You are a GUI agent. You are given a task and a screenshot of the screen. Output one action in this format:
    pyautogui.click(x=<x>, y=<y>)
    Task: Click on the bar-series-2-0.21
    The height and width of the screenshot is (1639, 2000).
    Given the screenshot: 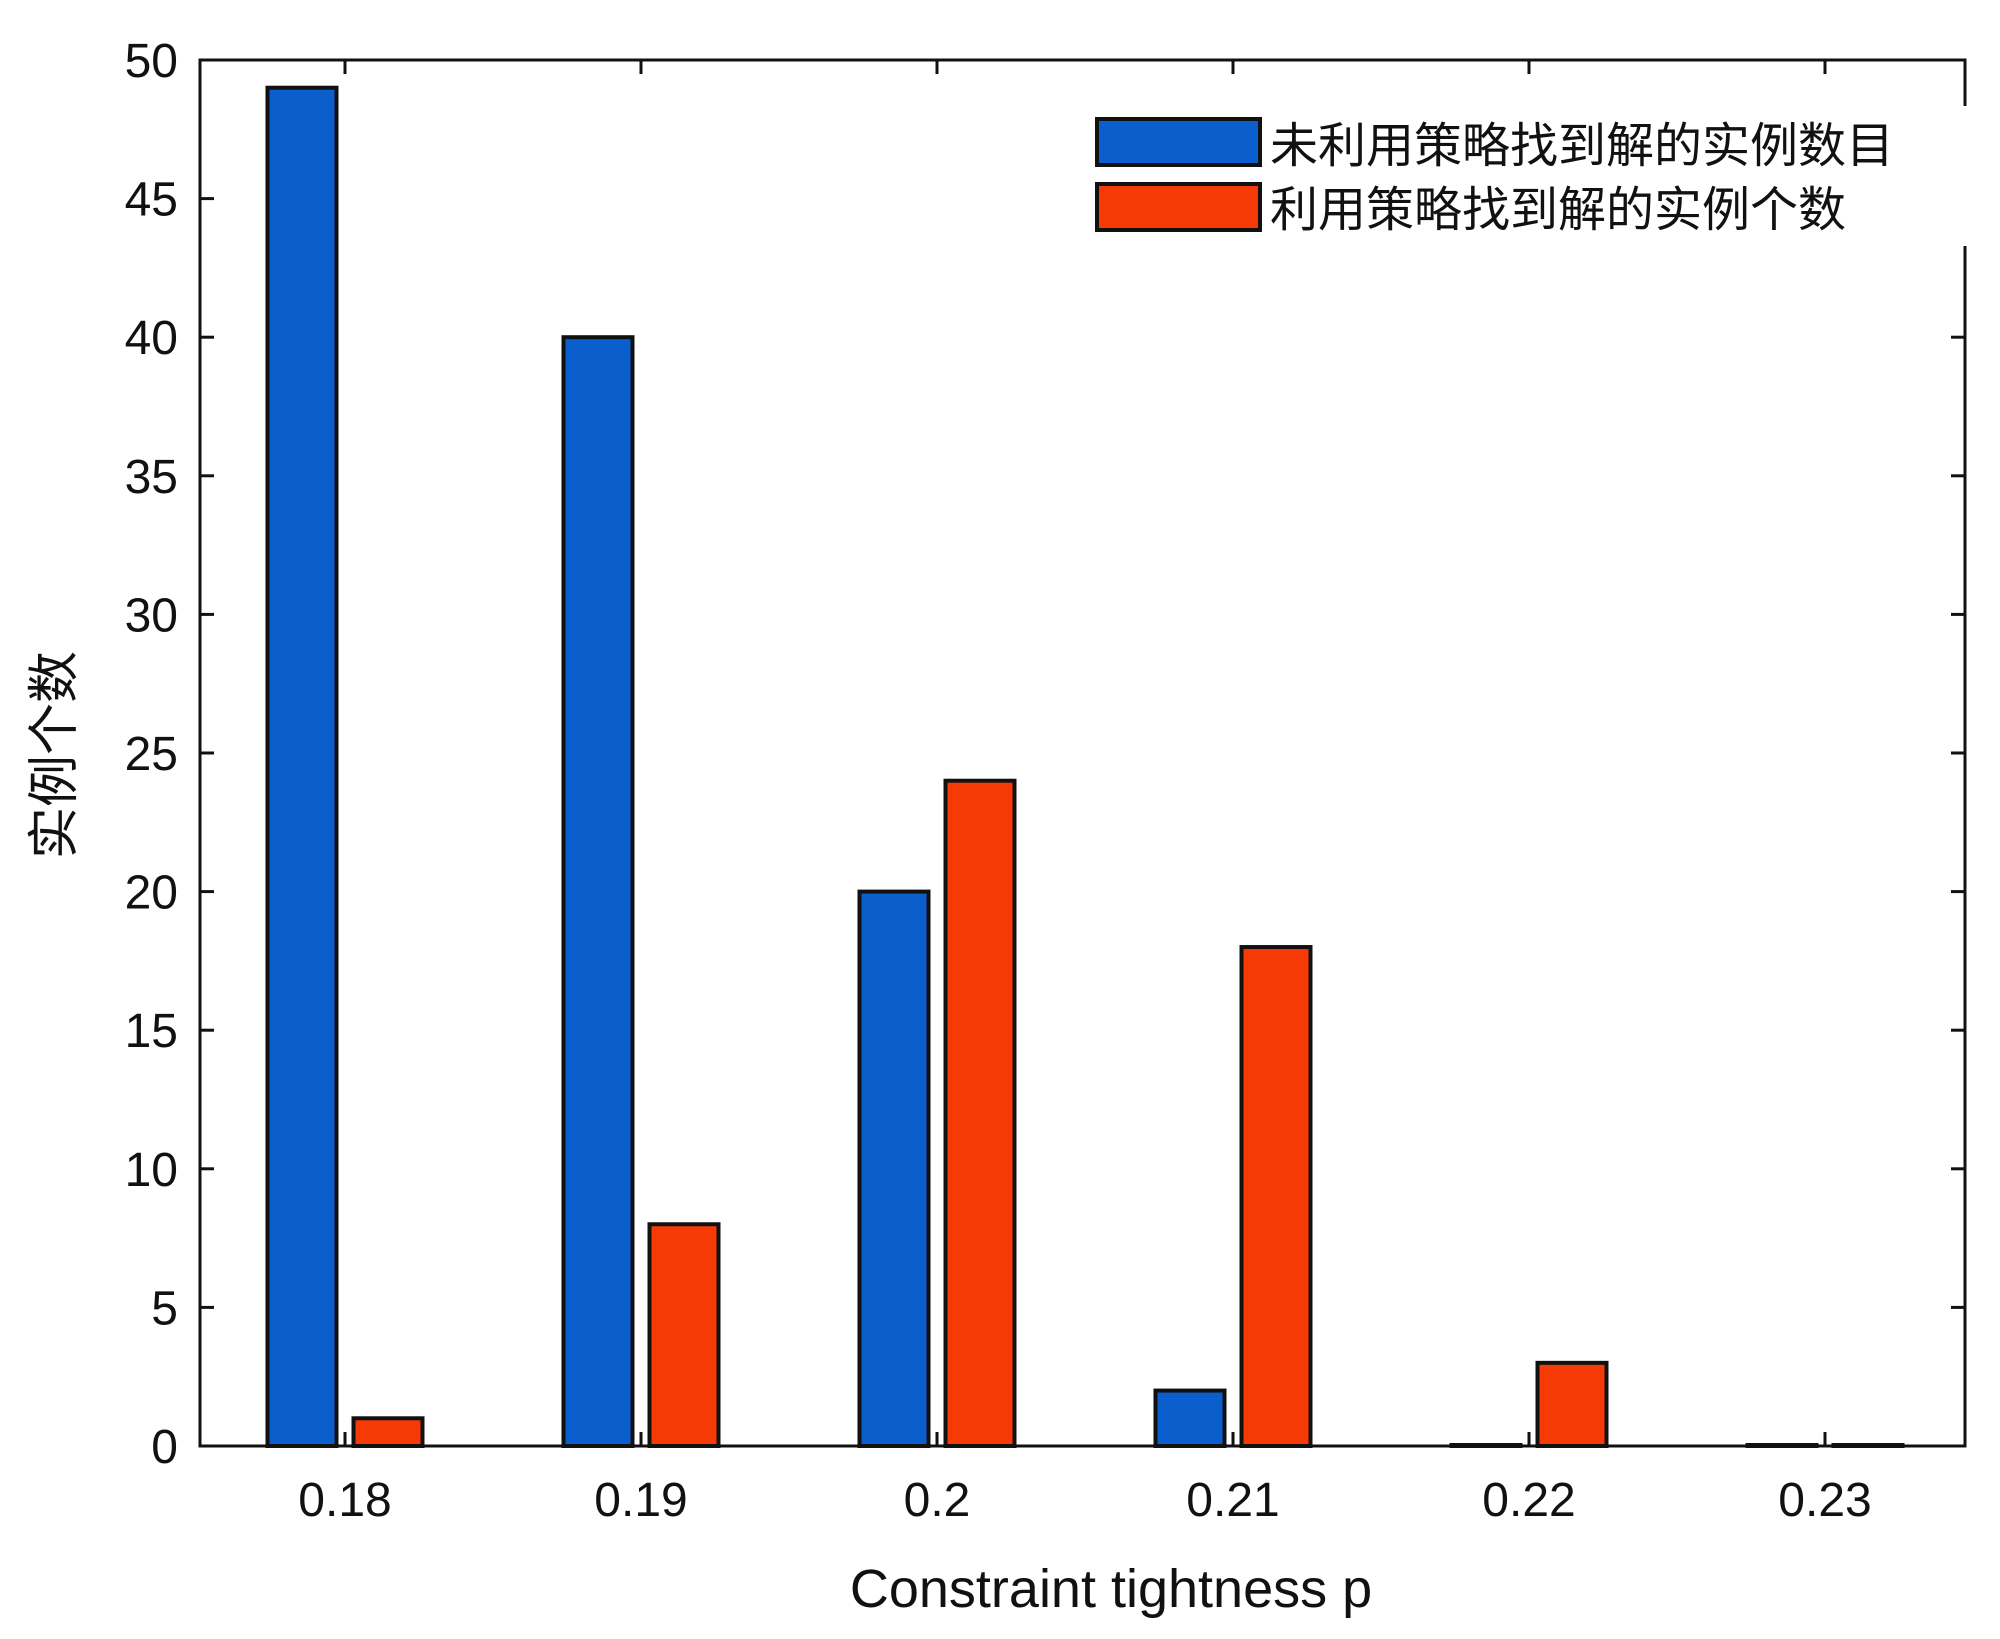 What is the action you would take?
    pyautogui.click(x=1276, y=1196)
    